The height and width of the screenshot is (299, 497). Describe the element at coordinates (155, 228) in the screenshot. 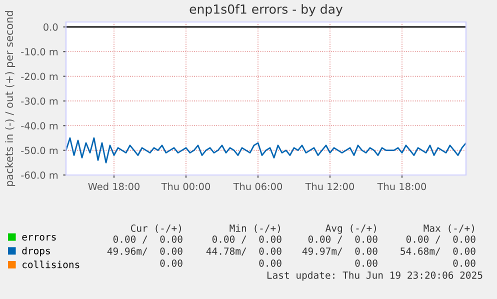

I see `text: Cur (-/+)` at that location.